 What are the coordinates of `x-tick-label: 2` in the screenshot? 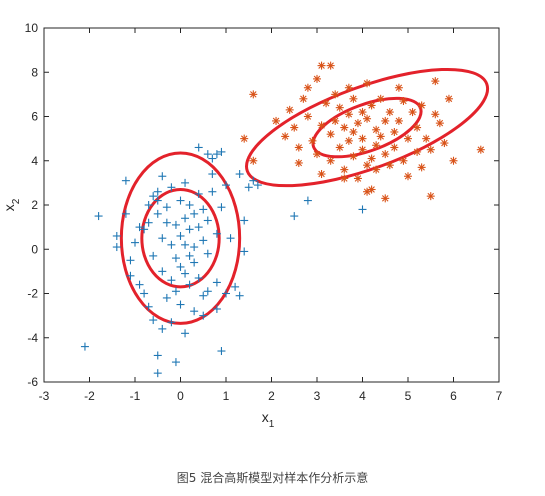 It's located at (271, 396).